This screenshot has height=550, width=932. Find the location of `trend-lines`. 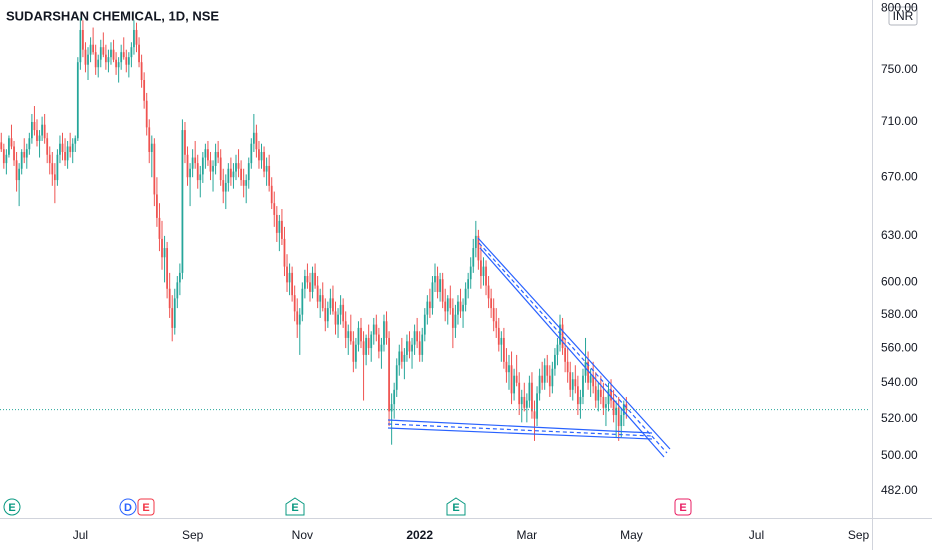

trend-lines is located at coordinates (529, 347).